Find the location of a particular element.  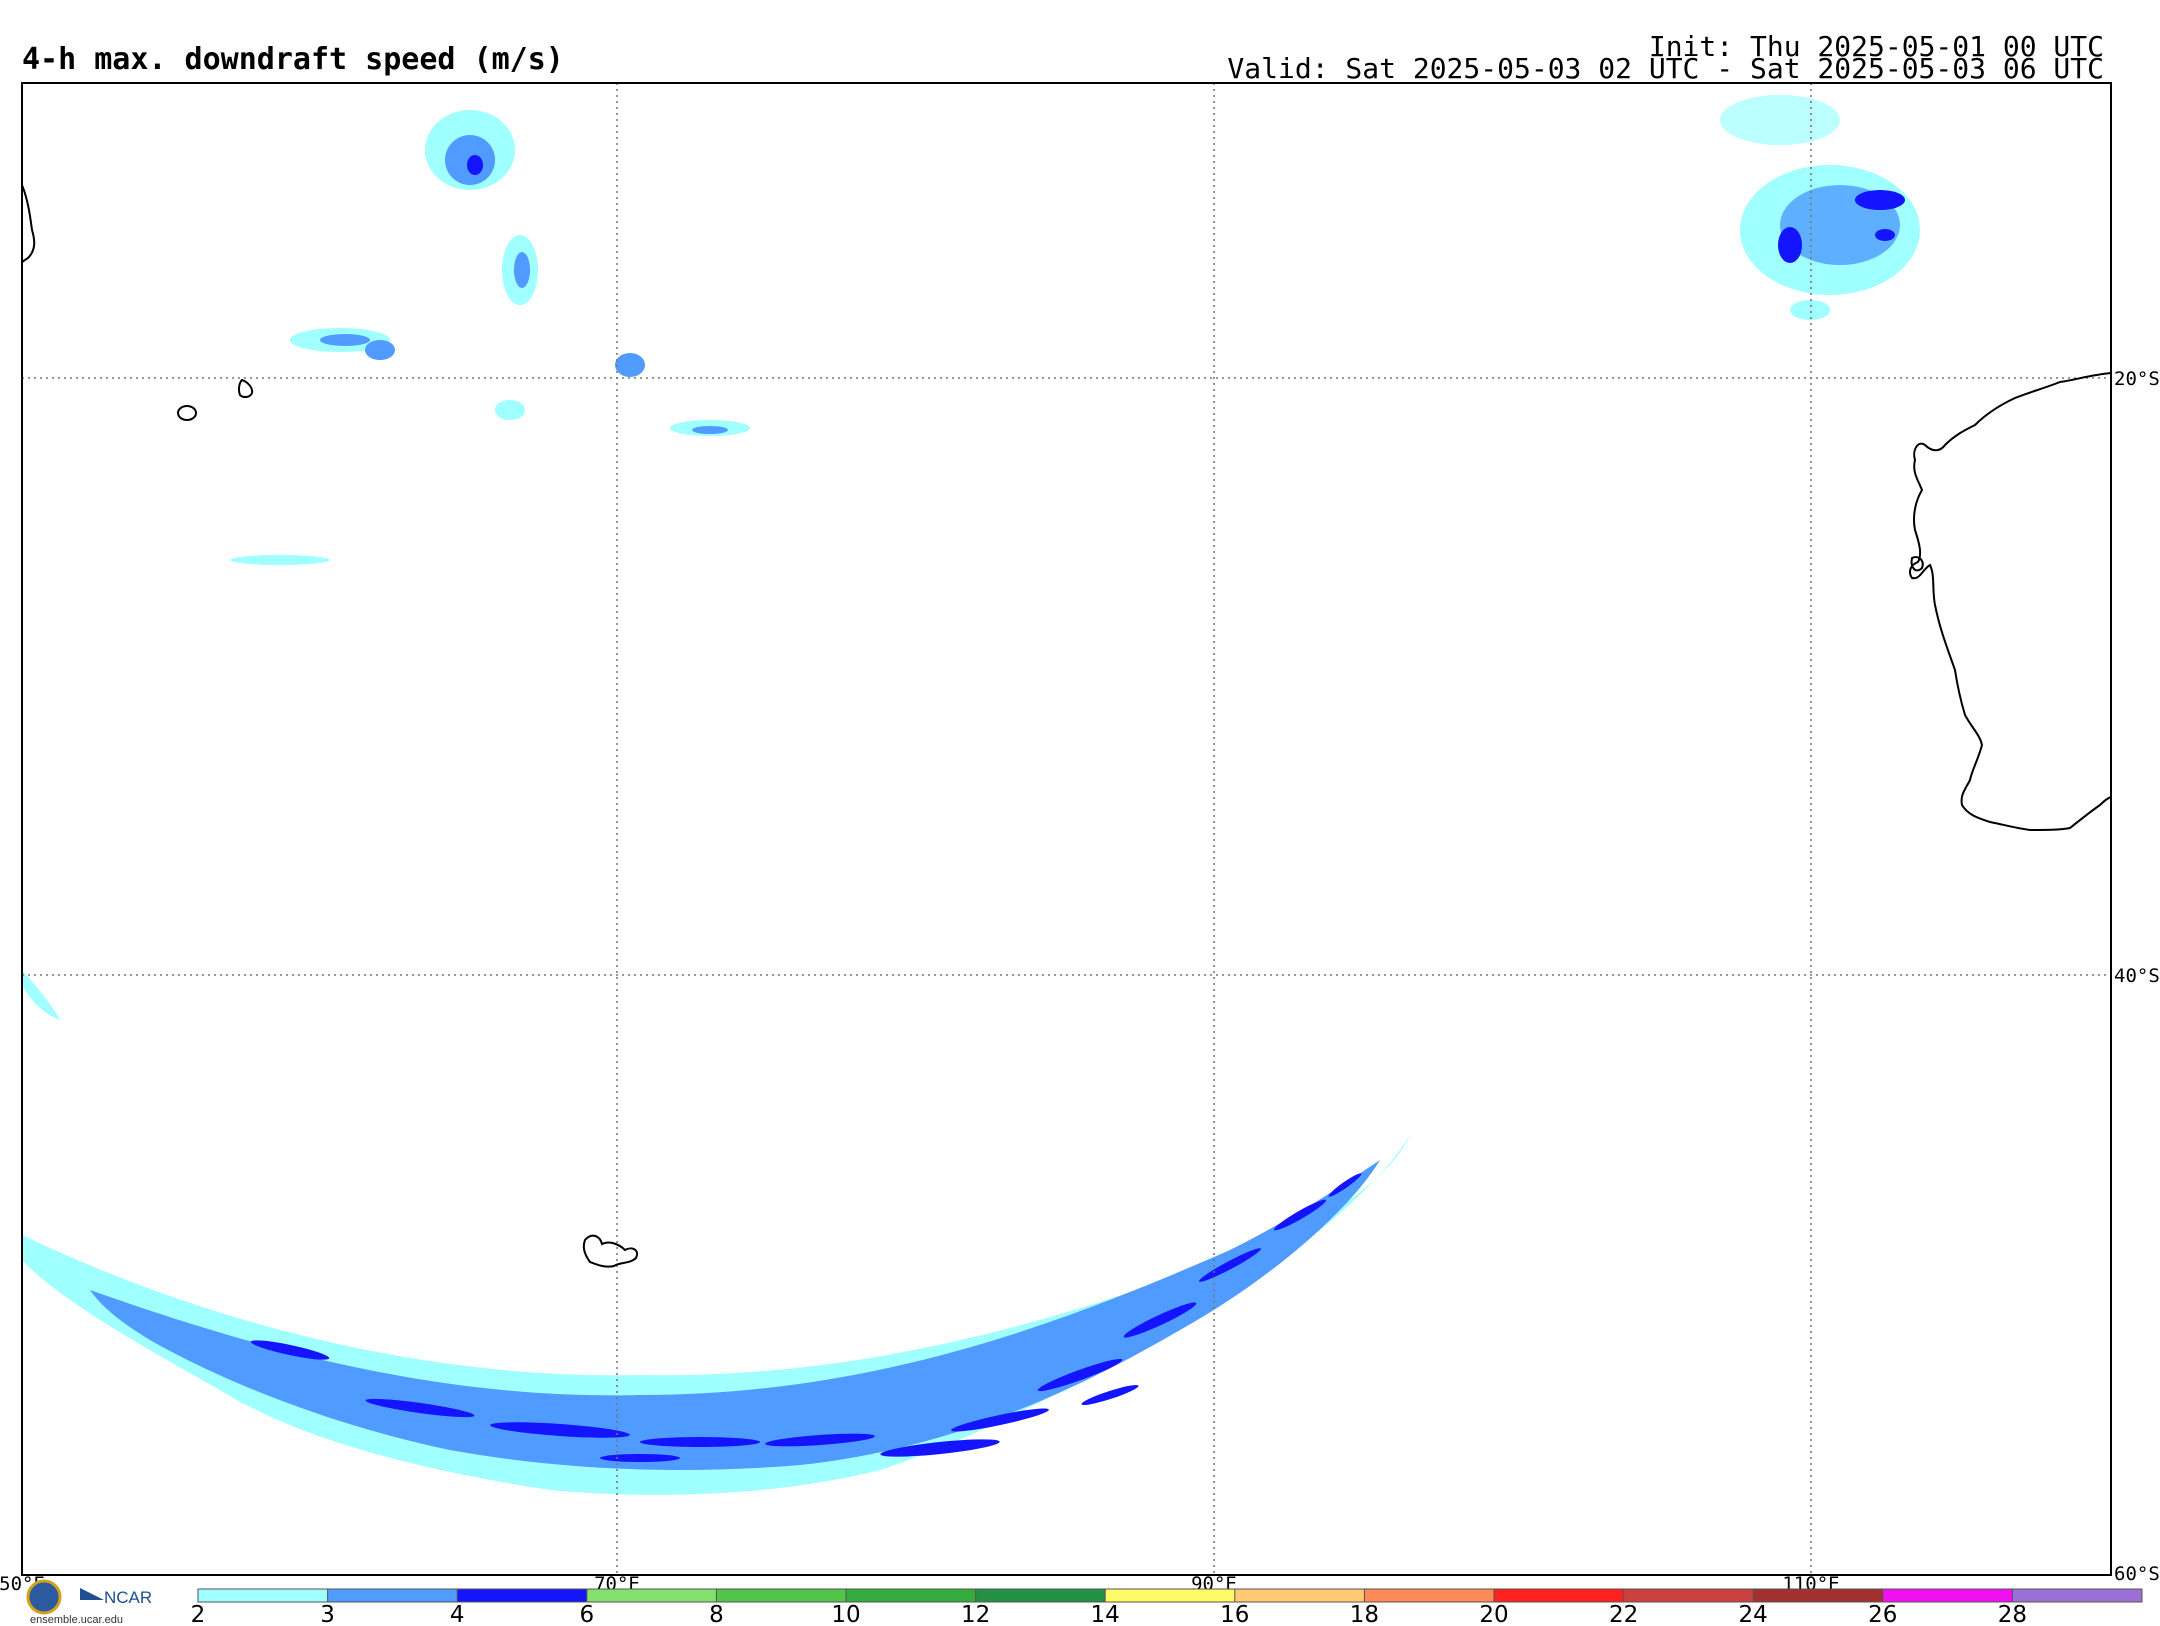

colorbar: 2 3 4 6 8 10 12 14 16 18 20 22 24 26 28 is located at coordinates (1167, 1607).